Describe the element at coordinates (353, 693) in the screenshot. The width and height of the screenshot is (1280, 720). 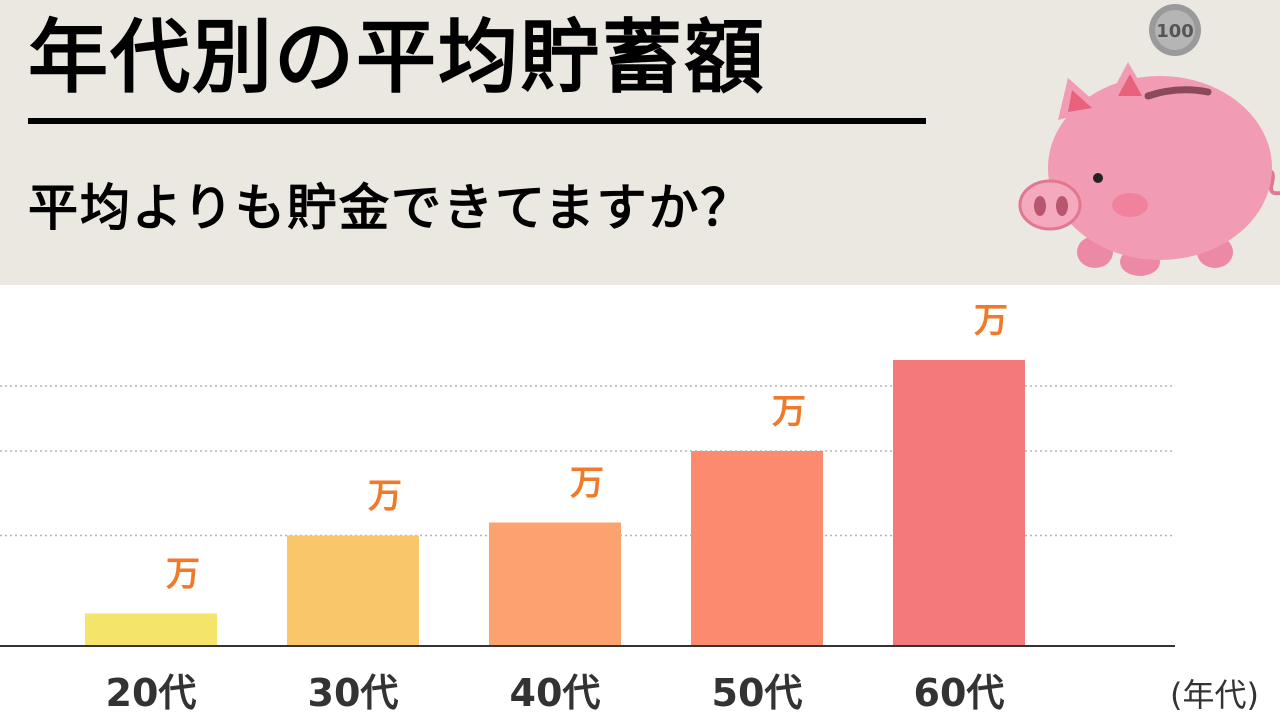
I see `x-tick-label: 30代` at that location.